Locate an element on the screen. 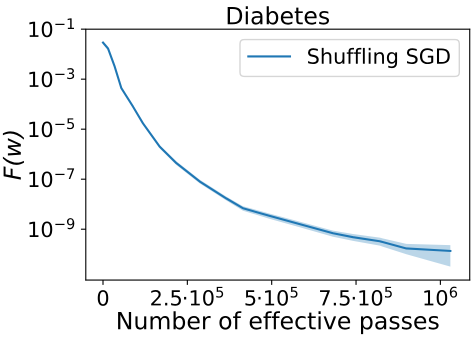 The image size is (474, 339). x-tick-label: 7.5·10$^{5}$ is located at coordinates (356, 296).